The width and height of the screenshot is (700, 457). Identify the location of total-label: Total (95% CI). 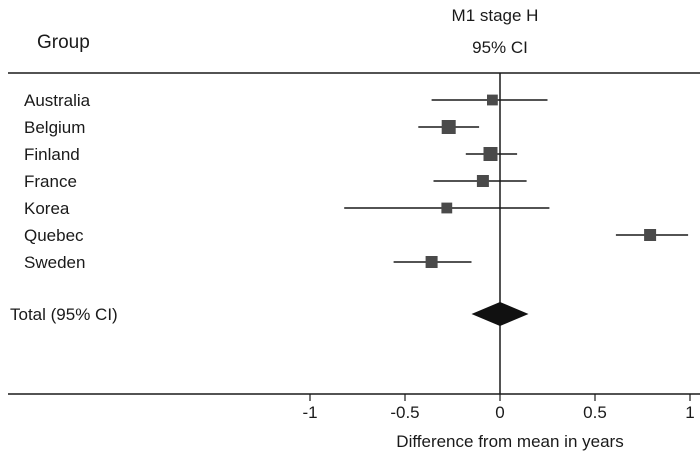
(64, 314).